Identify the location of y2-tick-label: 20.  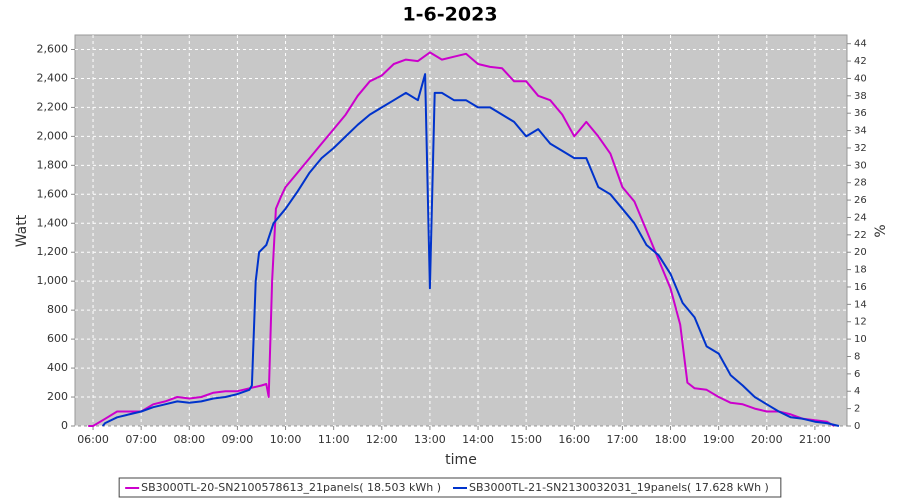
(860, 252).